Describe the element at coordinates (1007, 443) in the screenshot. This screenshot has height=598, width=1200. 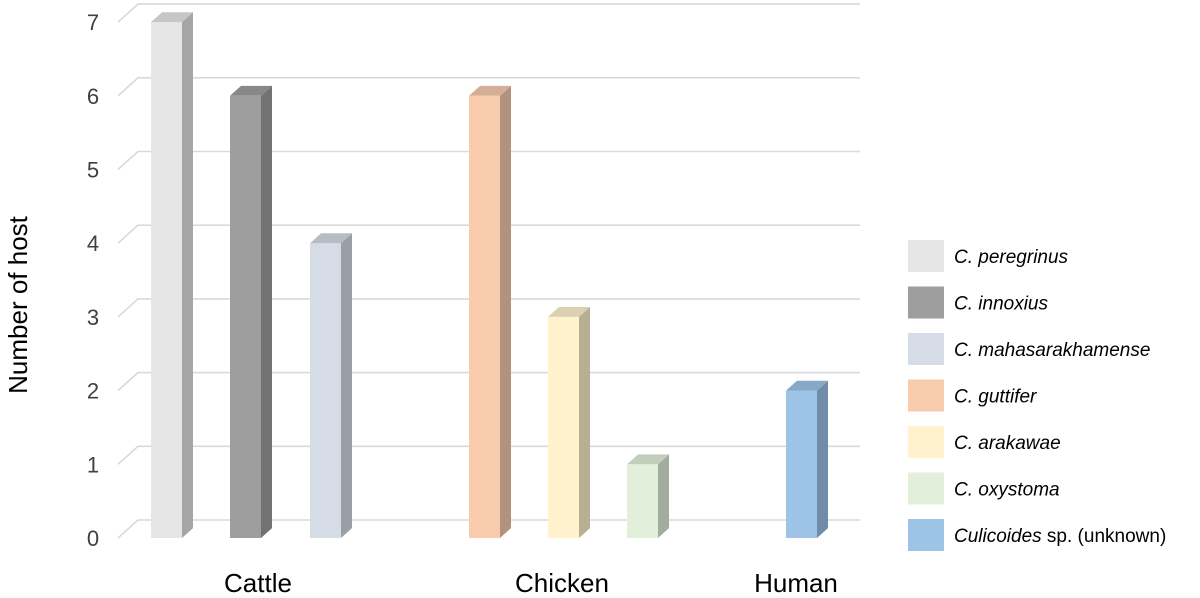
I see `legend-label: C. arakawae` at that location.